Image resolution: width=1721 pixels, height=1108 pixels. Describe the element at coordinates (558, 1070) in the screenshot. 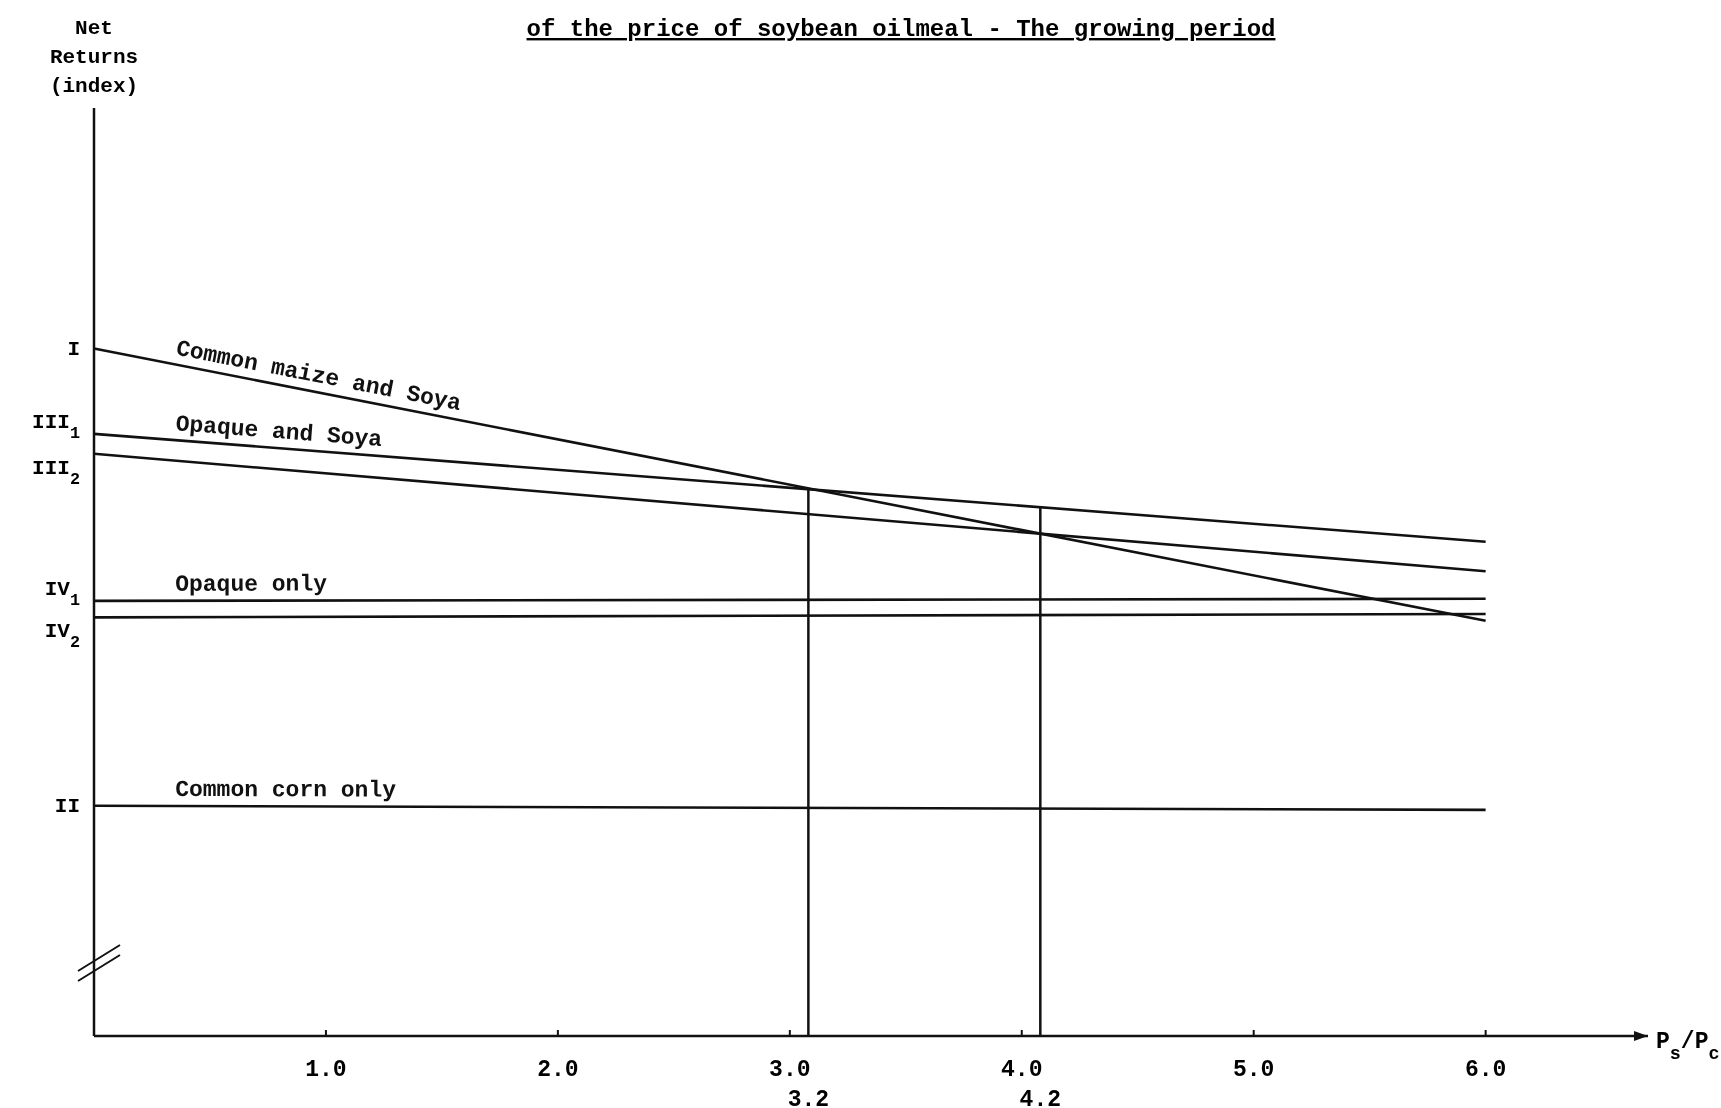

I see `x-tick-label: 2.0` at that location.